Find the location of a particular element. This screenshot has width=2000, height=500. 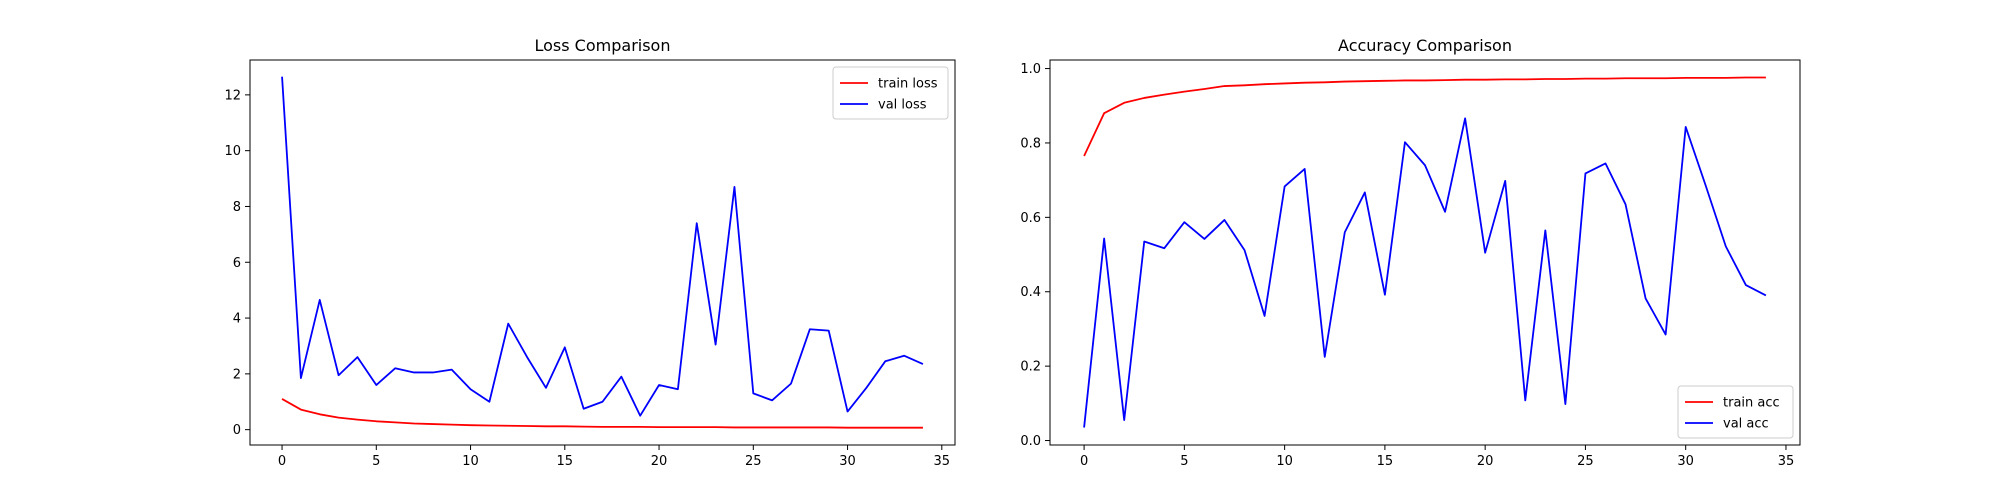

y-tick-label: 12 is located at coordinates (232, 95).